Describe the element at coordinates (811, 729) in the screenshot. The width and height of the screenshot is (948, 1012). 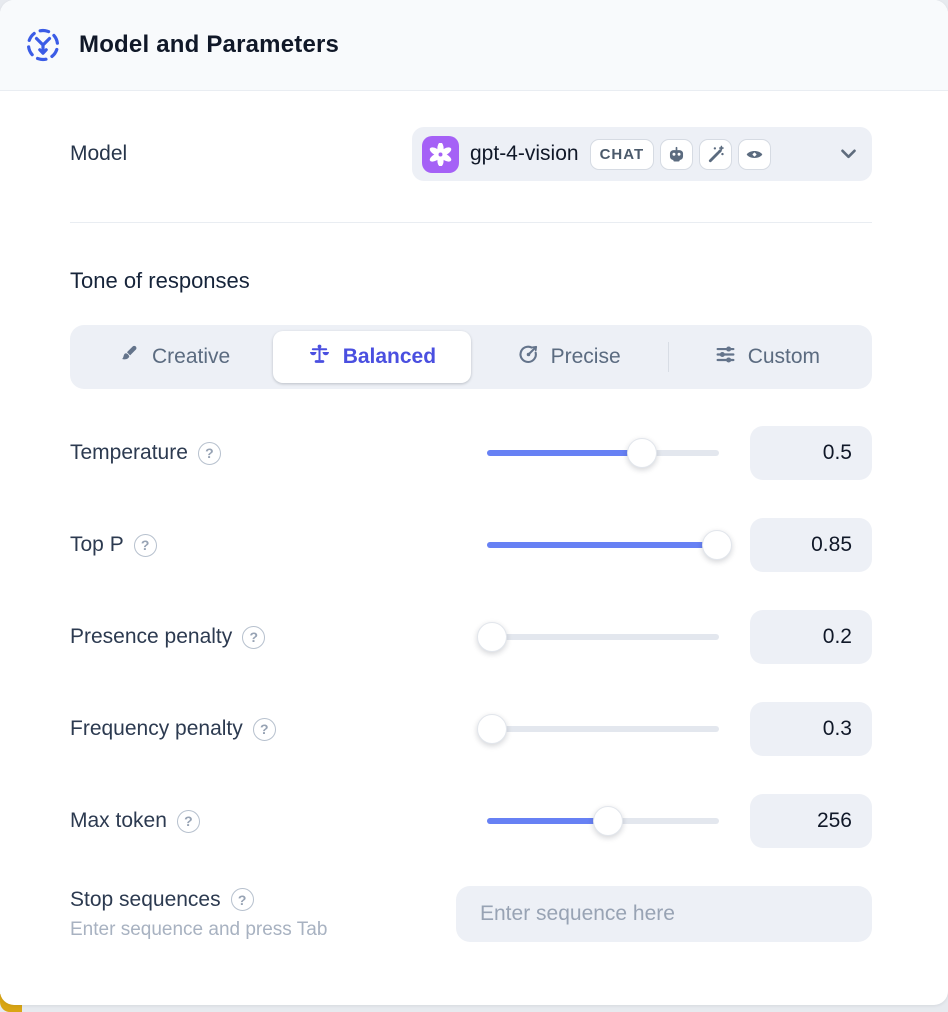
I see `frequency-penalty-value: 0.3` at that location.